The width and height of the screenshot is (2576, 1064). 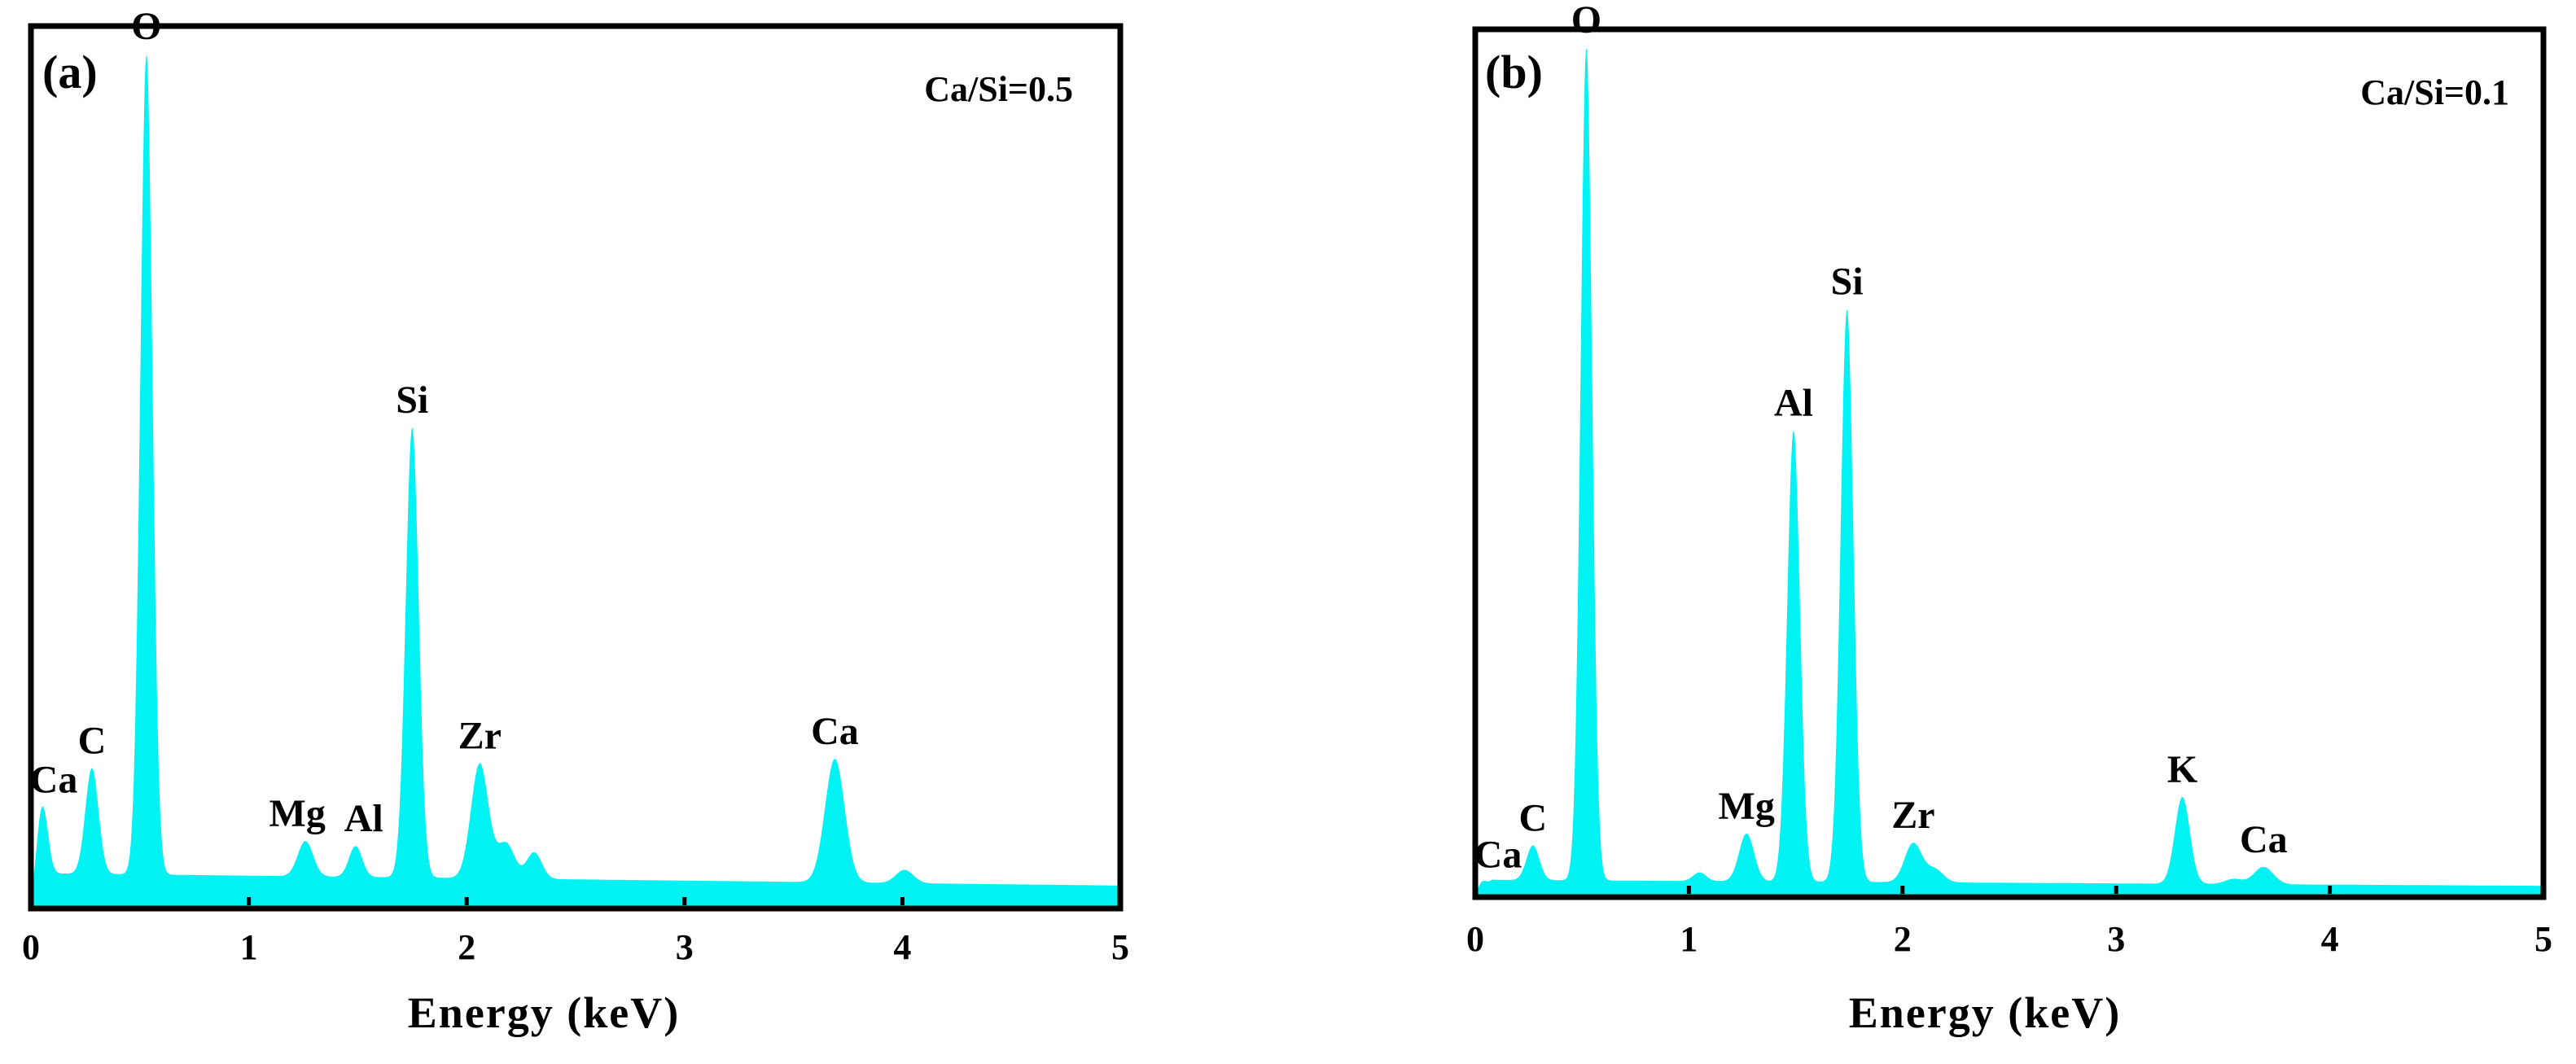 I want to click on x-axis-title-b: Energy (keV), so click(x=1985, y=1012).